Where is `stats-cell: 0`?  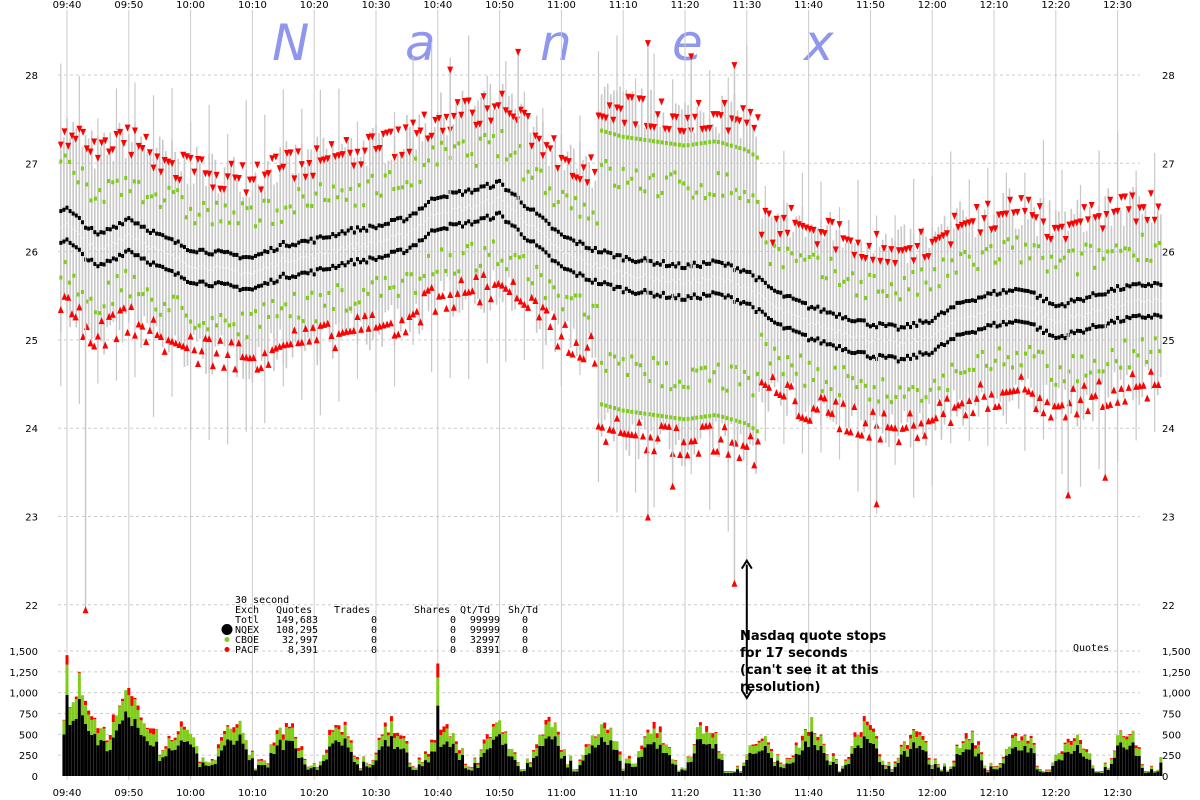 stats-cell: 0 is located at coordinates (453, 630).